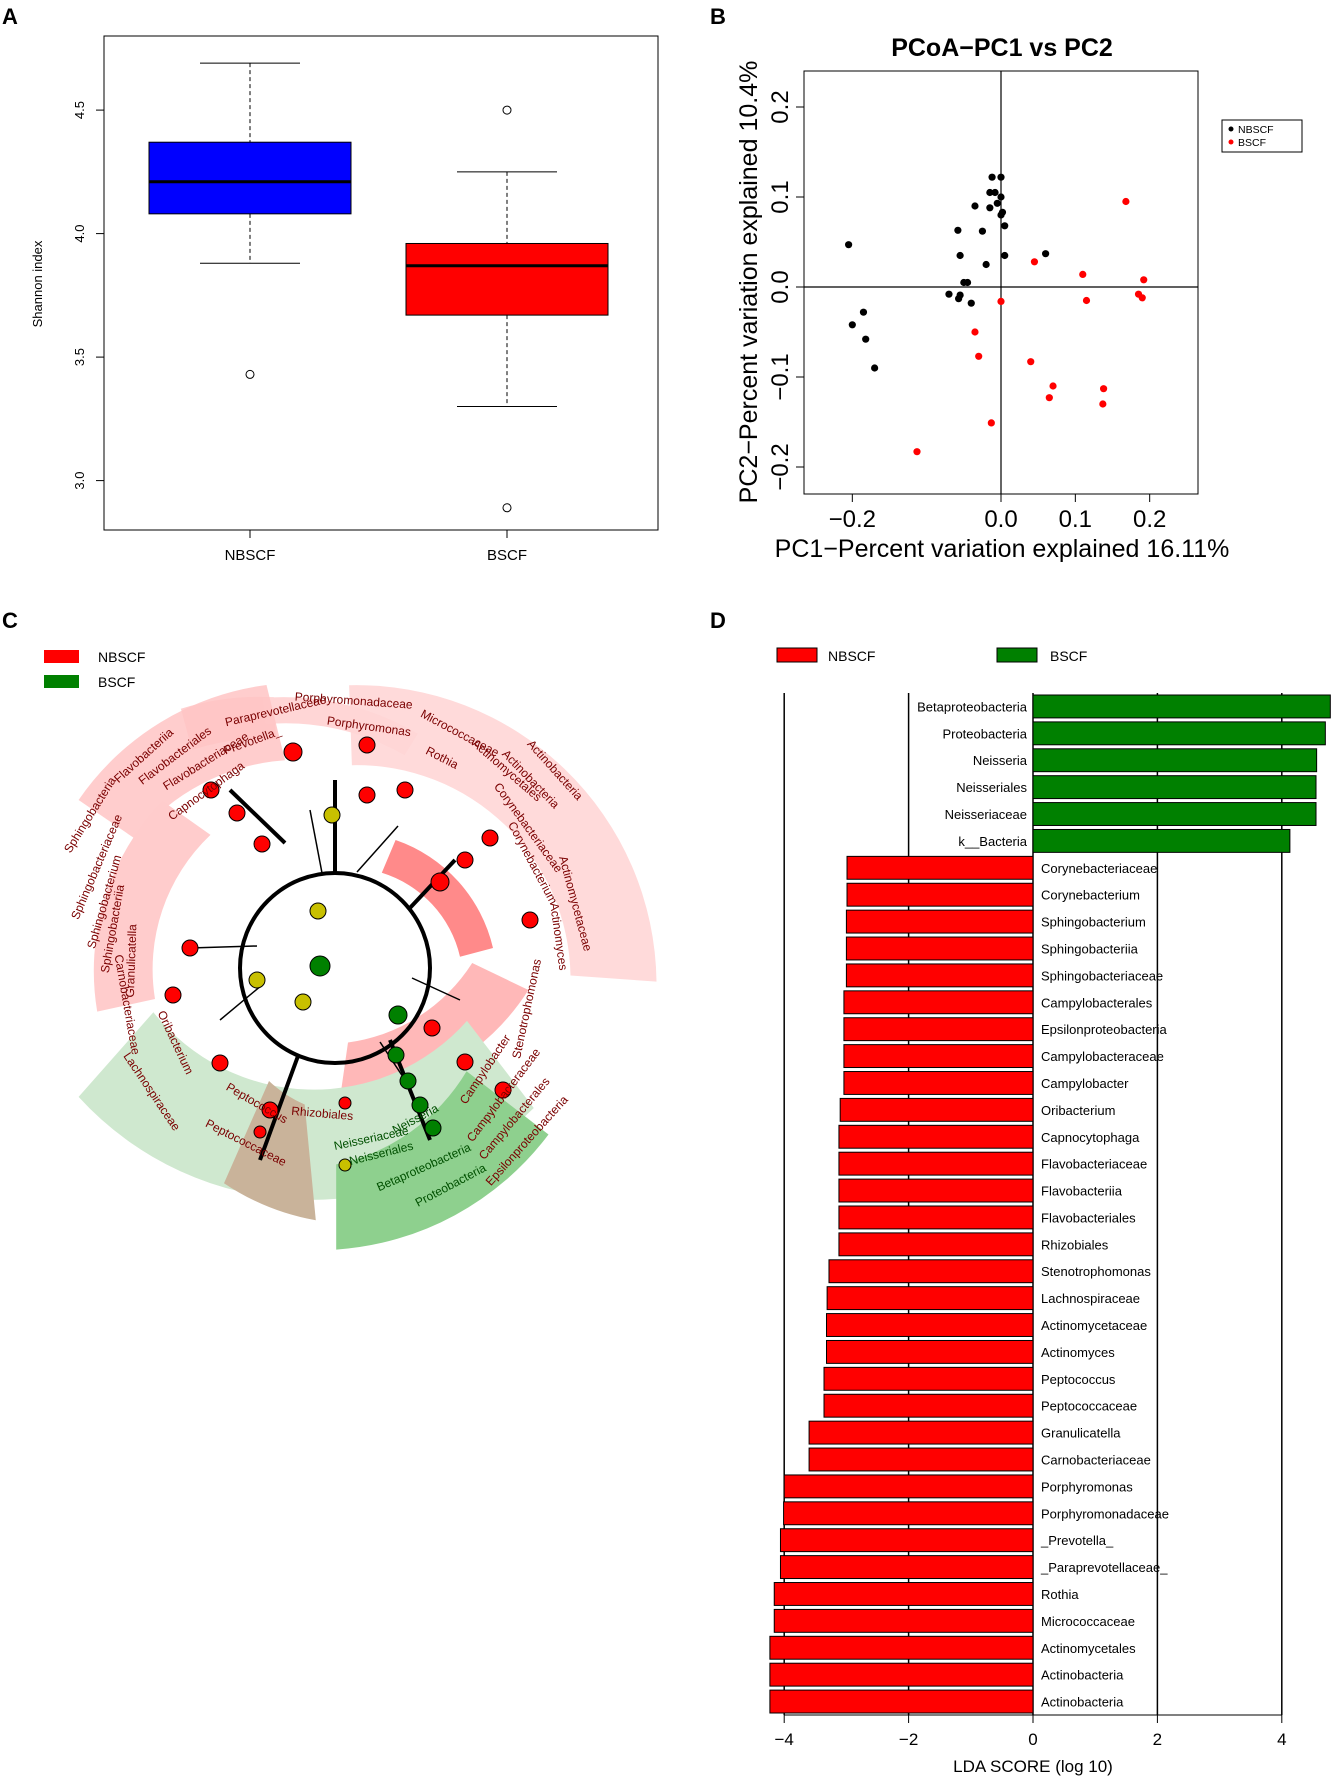 The height and width of the screenshot is (1781, 1332). I want to click on lda-bar-neisseriales: Neisseriales, so click(1136, 787).